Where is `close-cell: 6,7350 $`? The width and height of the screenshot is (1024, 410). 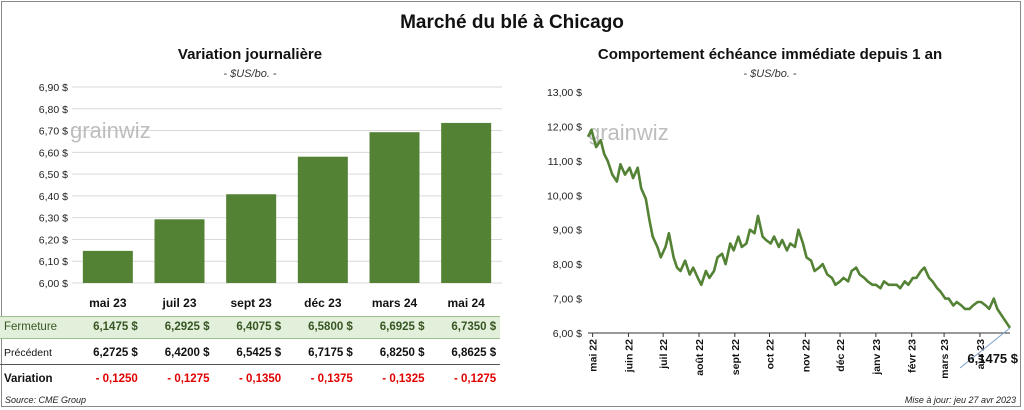 close-cell: 6,7350 $ is located at coordinates (474, 327).